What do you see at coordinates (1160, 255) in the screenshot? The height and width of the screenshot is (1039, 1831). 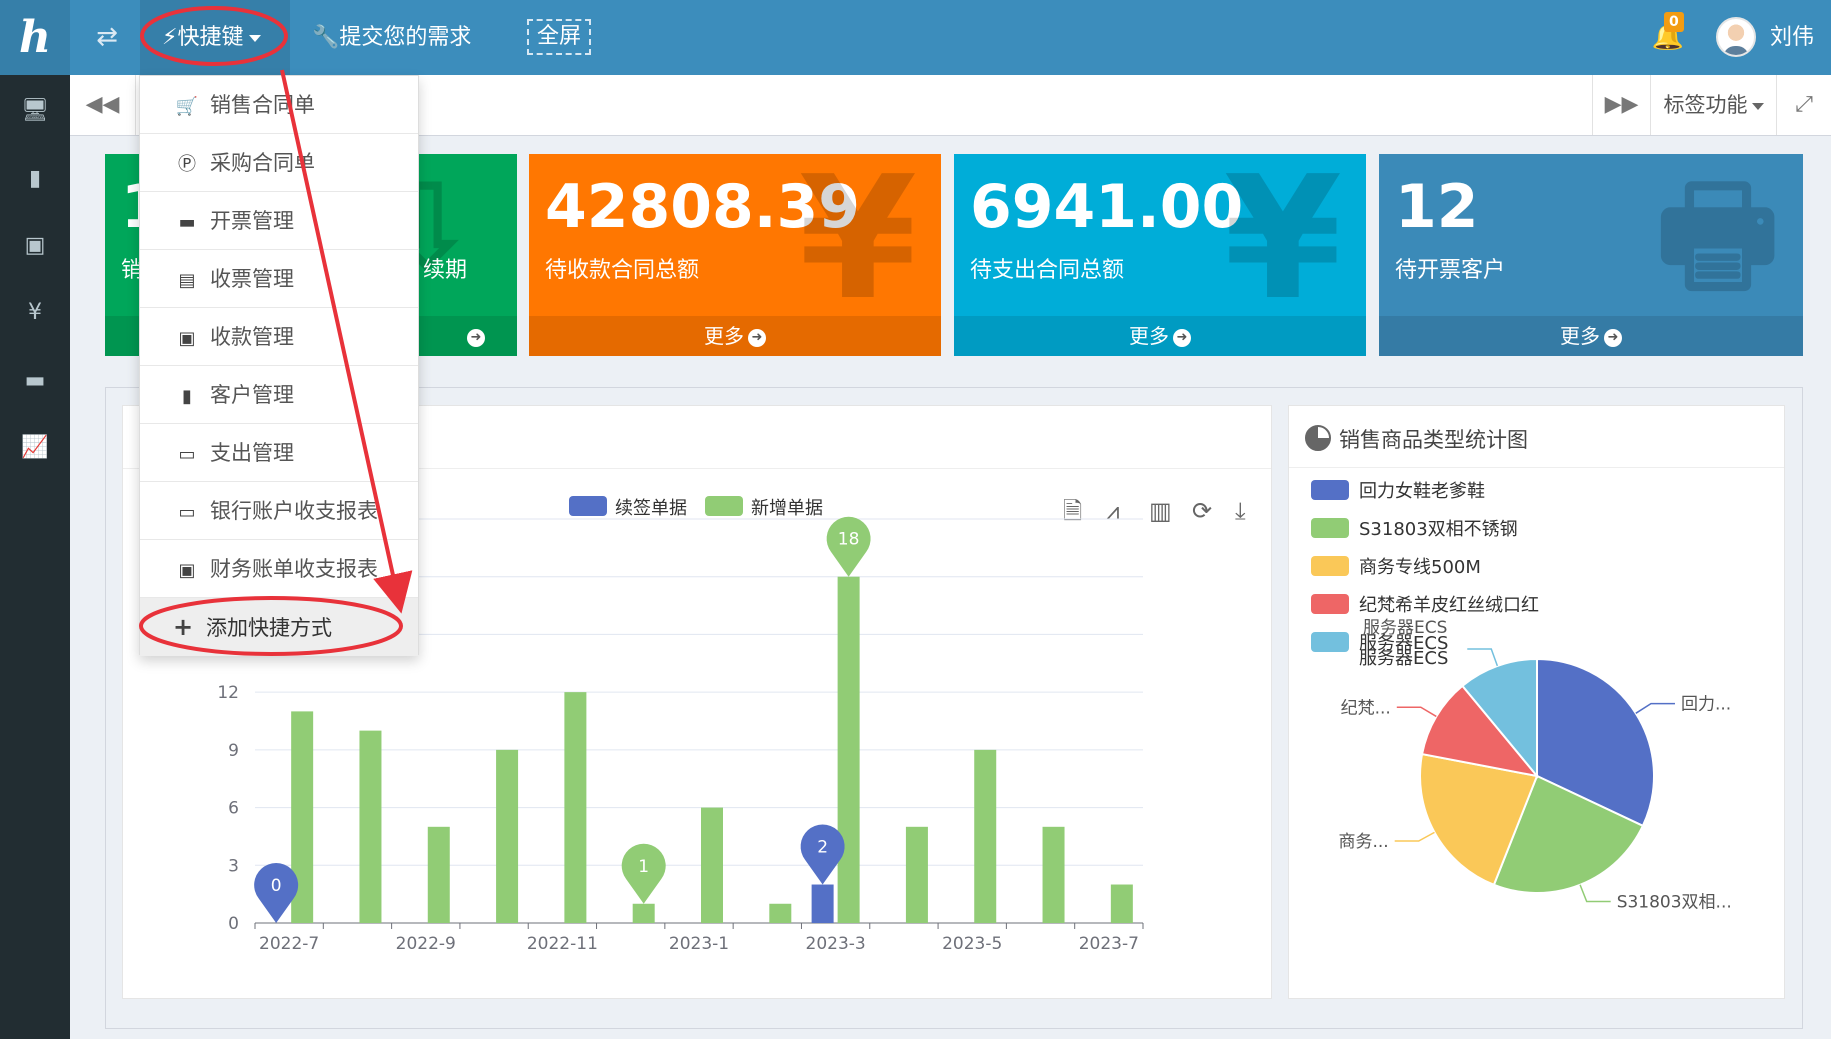 I see `stat-card-payable: 6941.00 待支出合同总额 ¥ 更多 ➜` at bounding box center [1160, 255].